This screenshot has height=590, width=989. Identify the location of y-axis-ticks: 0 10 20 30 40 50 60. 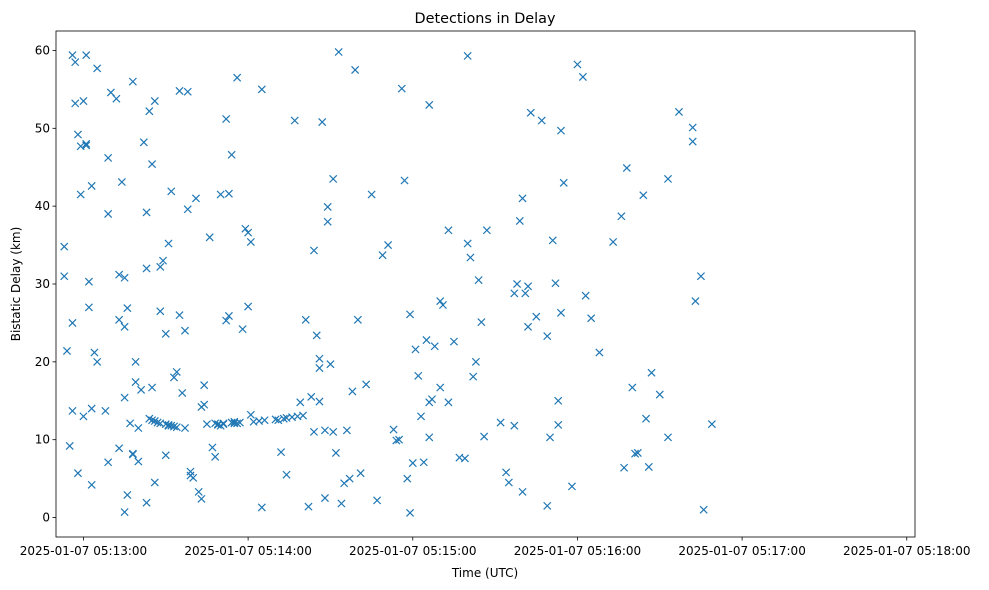
(45, 284).